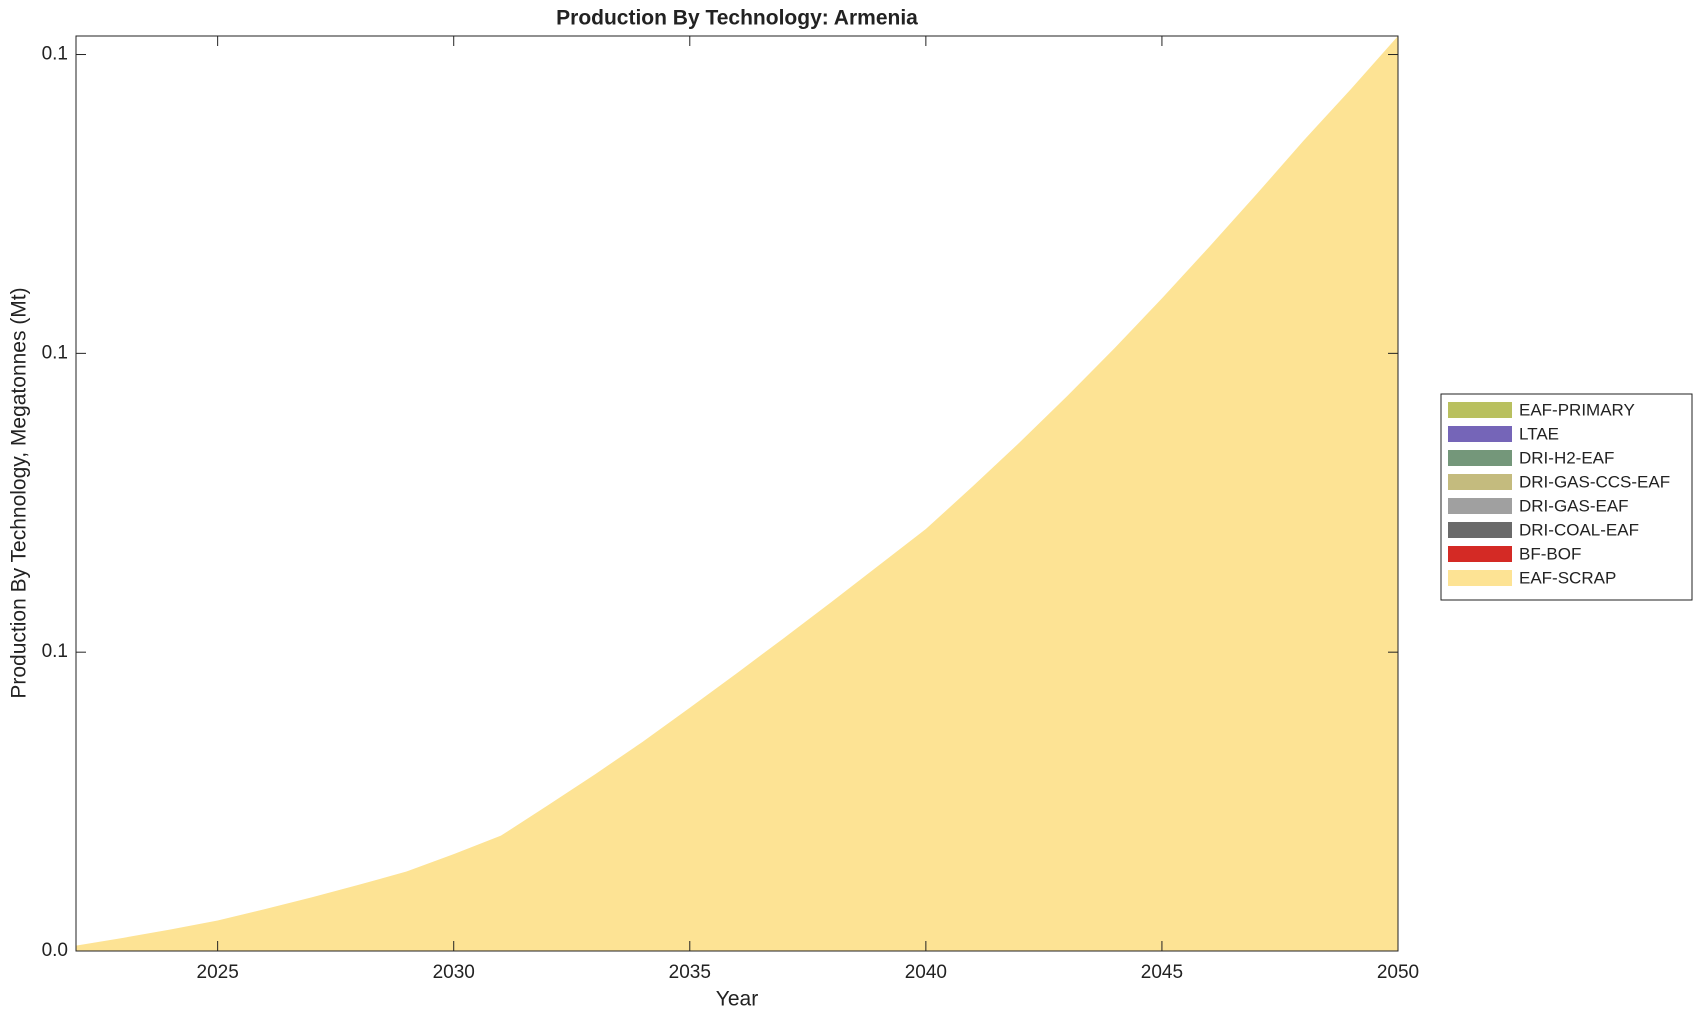  Describe the element at coordinates (1594, 481) in the screenshot. I see `legend-label: DRI-GAS-CCS-EAF` at that location.